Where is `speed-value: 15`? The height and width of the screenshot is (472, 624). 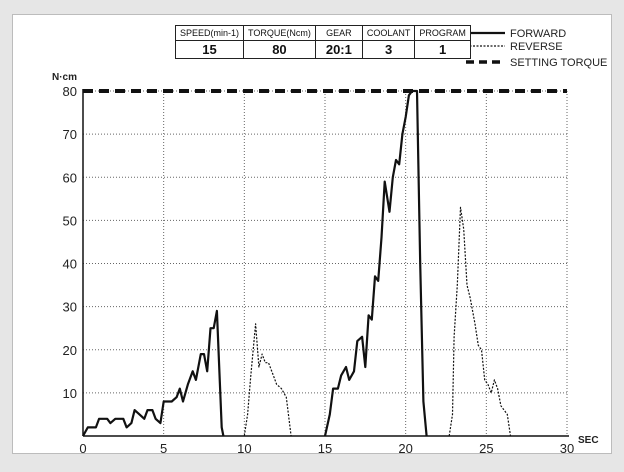 speed-value: 15 is located at coordinates (209, 49).